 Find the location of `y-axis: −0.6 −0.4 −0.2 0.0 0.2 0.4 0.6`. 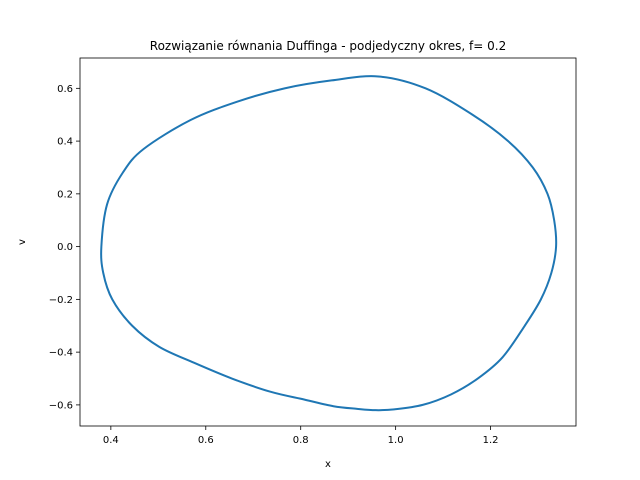

y-axis: −0.6 −0.4 −0.2 0.0 0.2 0.4 0.6 is located at coordinates (64, 247).